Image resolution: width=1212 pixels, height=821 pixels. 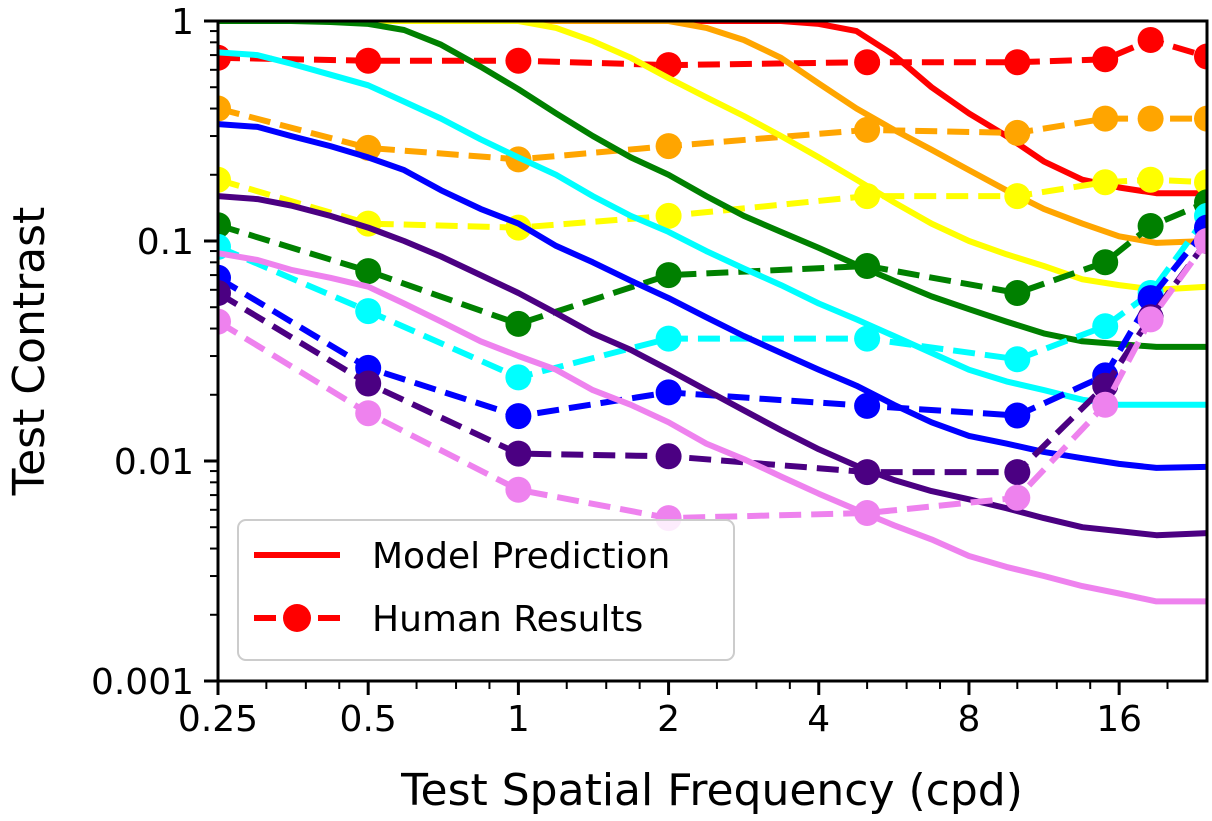 I want to click on legend-model-label: Model Prediction, so click(x=521, y=556).